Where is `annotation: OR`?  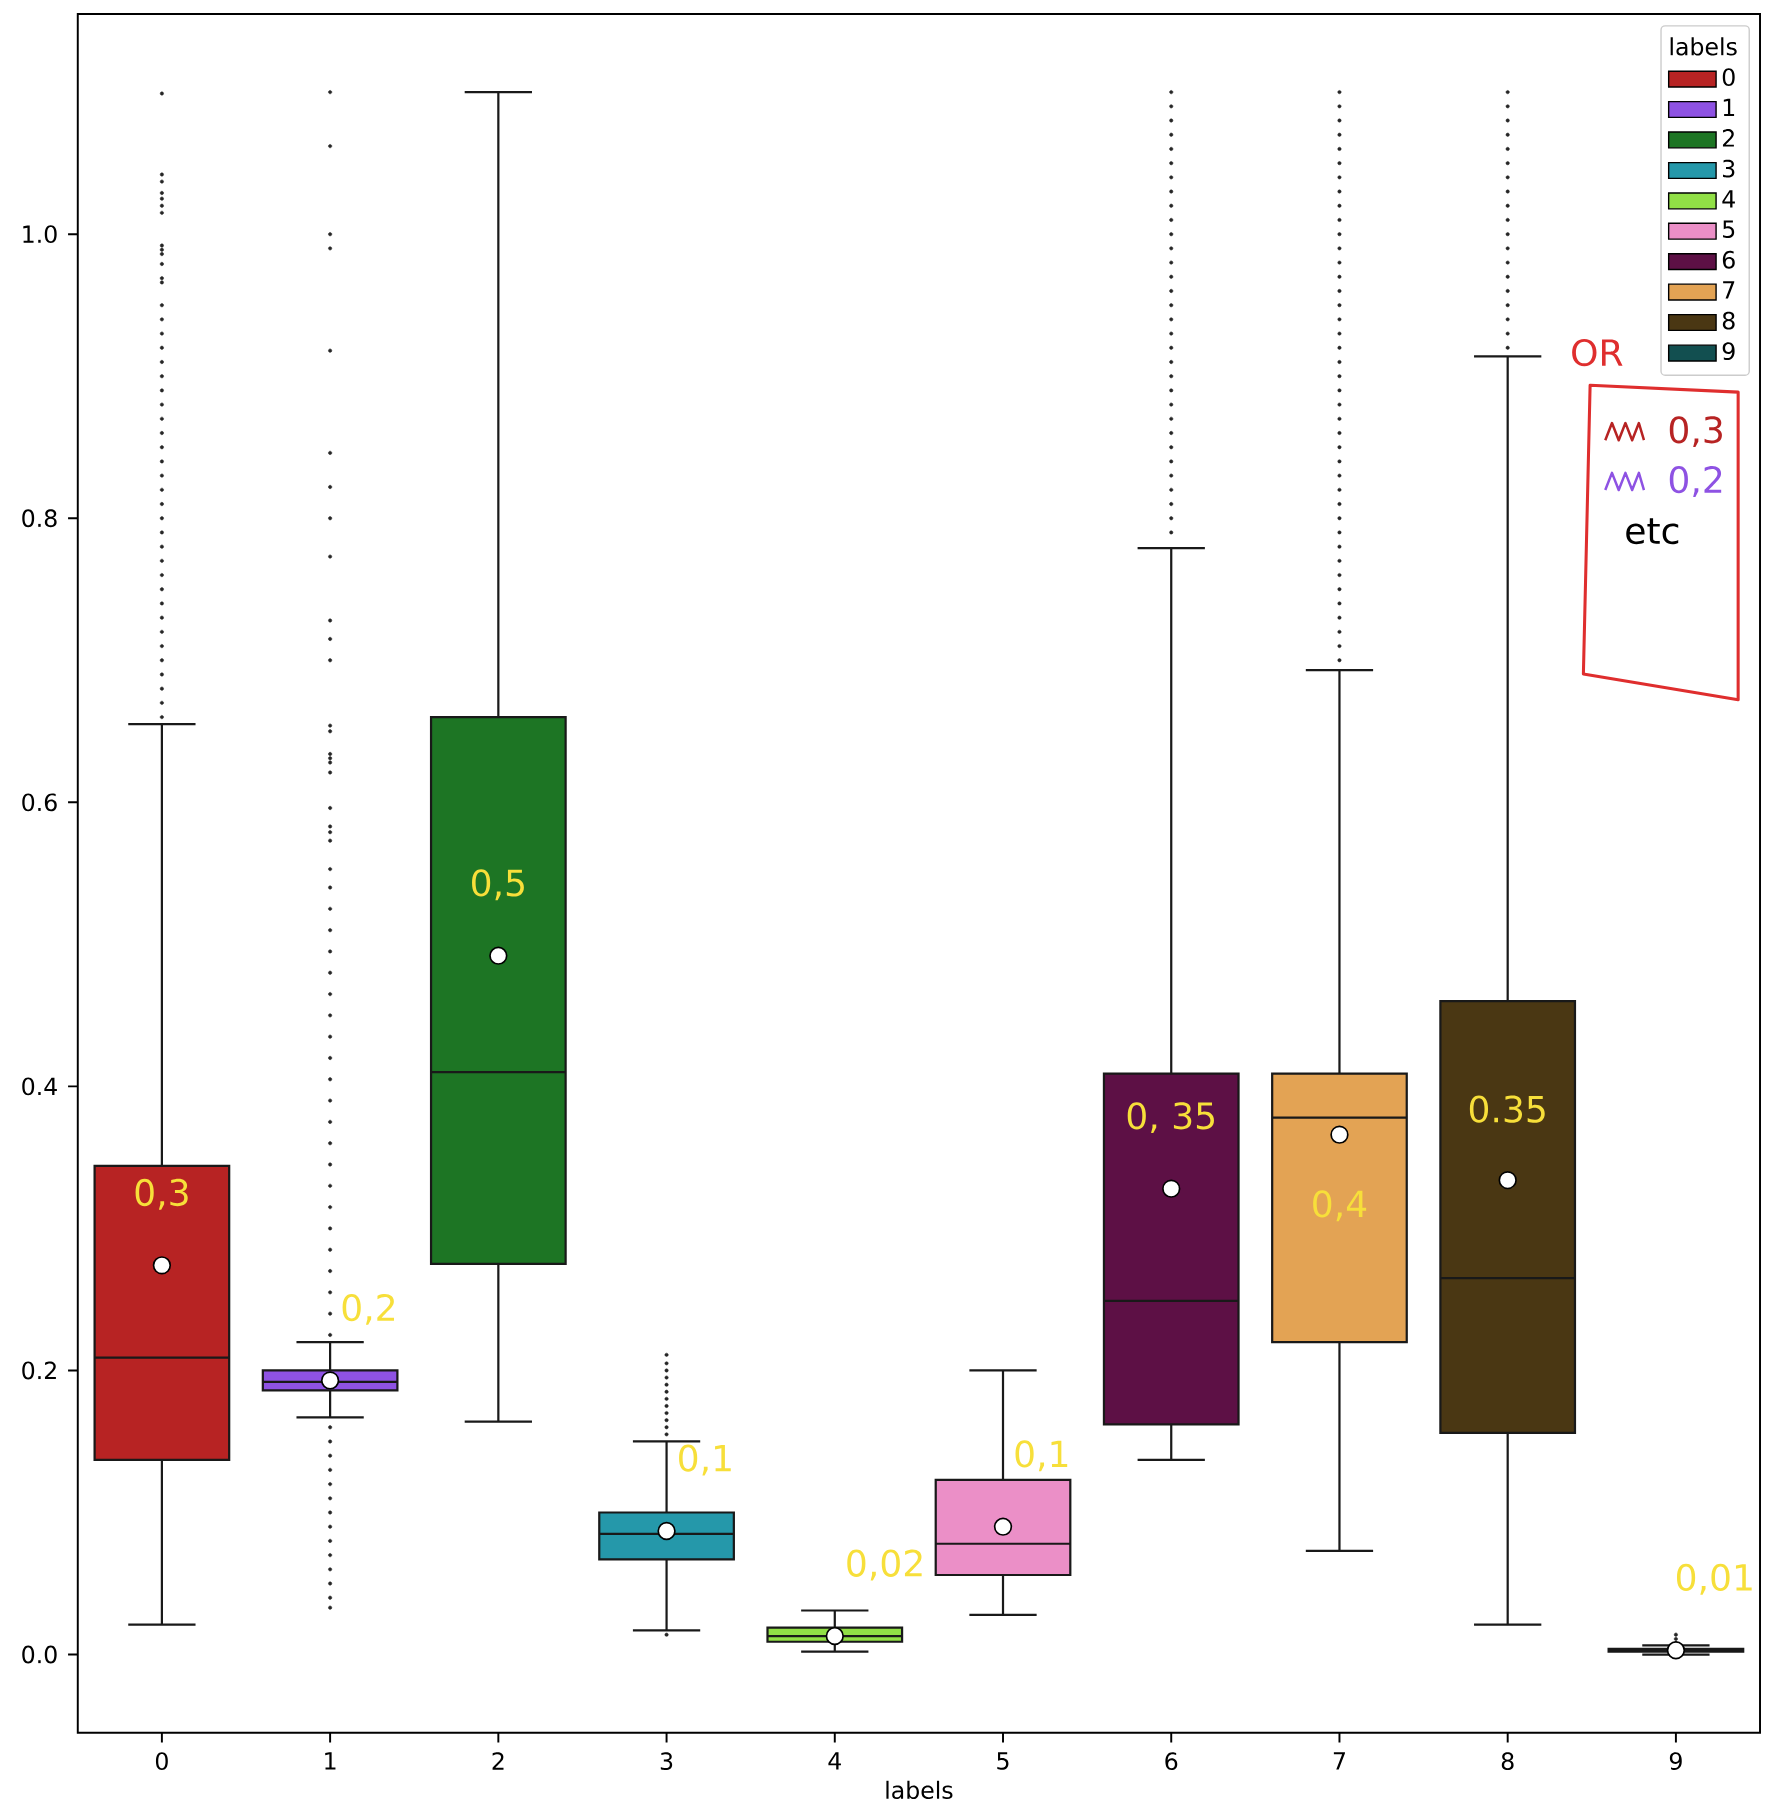 annotation: OR is located at coordinates (1597, 352).